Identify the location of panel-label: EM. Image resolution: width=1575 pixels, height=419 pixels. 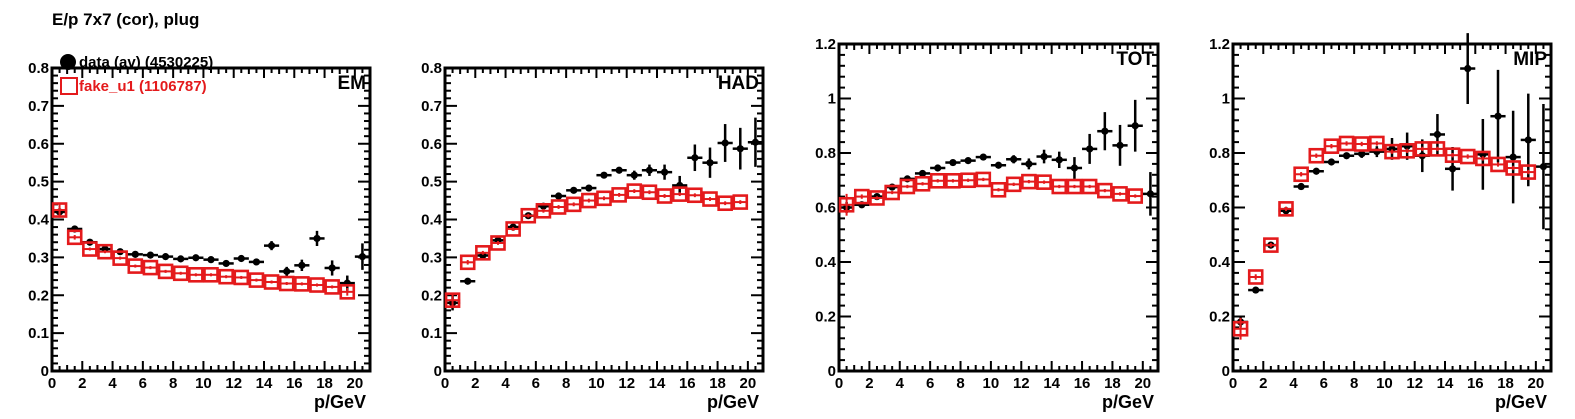
(352, 83).